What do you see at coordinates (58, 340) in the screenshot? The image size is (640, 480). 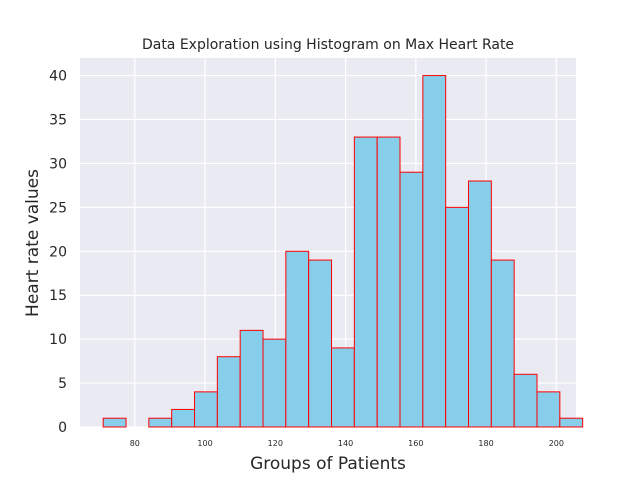 I see `y-tick-label: 10` at bounding box center [58, 340].